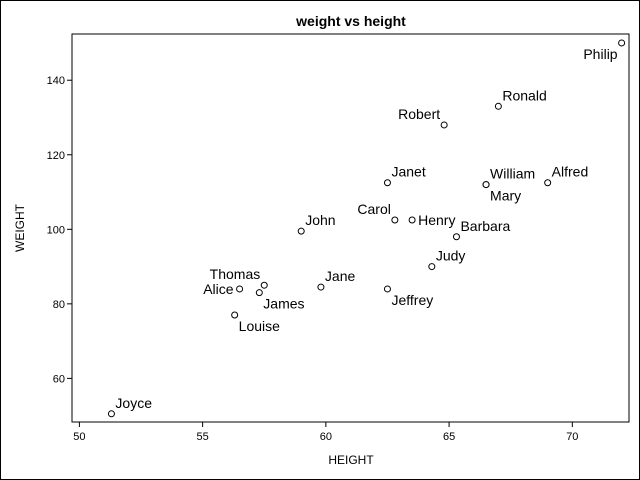  What do you see at coordinates (395, 220) in the screenshot?
I see `data-point-carol` at bounding box center [395, 220].